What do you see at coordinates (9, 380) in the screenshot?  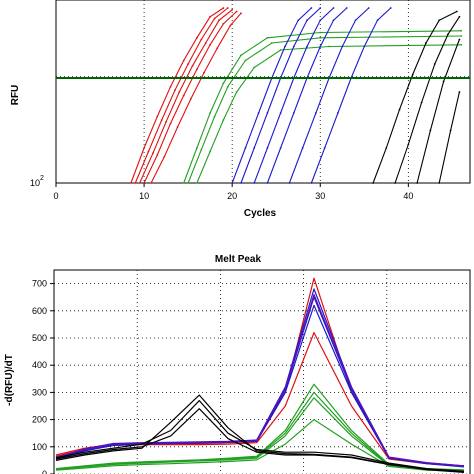 I see `melt-peak-y-axis-label: -d(RFU)/dT` at bounding box center [9, 380].